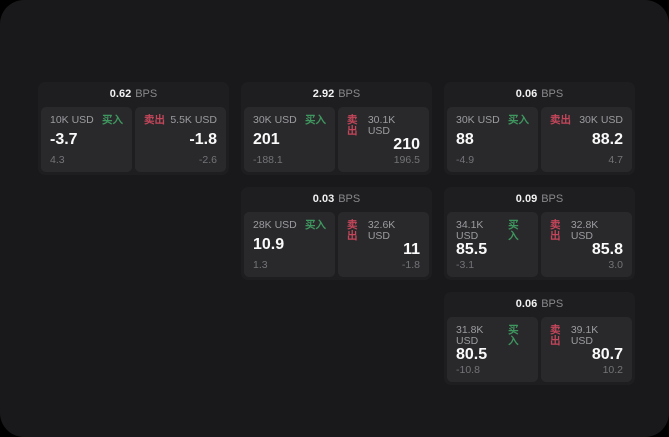 This screenshot has height=437, width=669. I want to click on buy-amount: 34.1K USD, so click(470, 230).